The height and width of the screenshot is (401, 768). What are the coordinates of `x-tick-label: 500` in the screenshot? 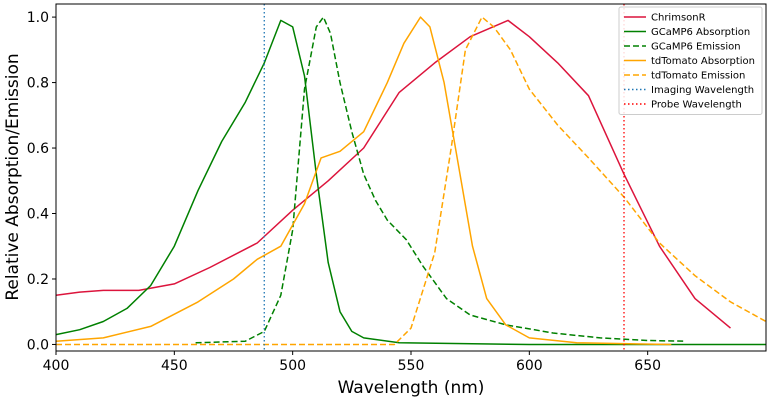 It's located at (292, 366).